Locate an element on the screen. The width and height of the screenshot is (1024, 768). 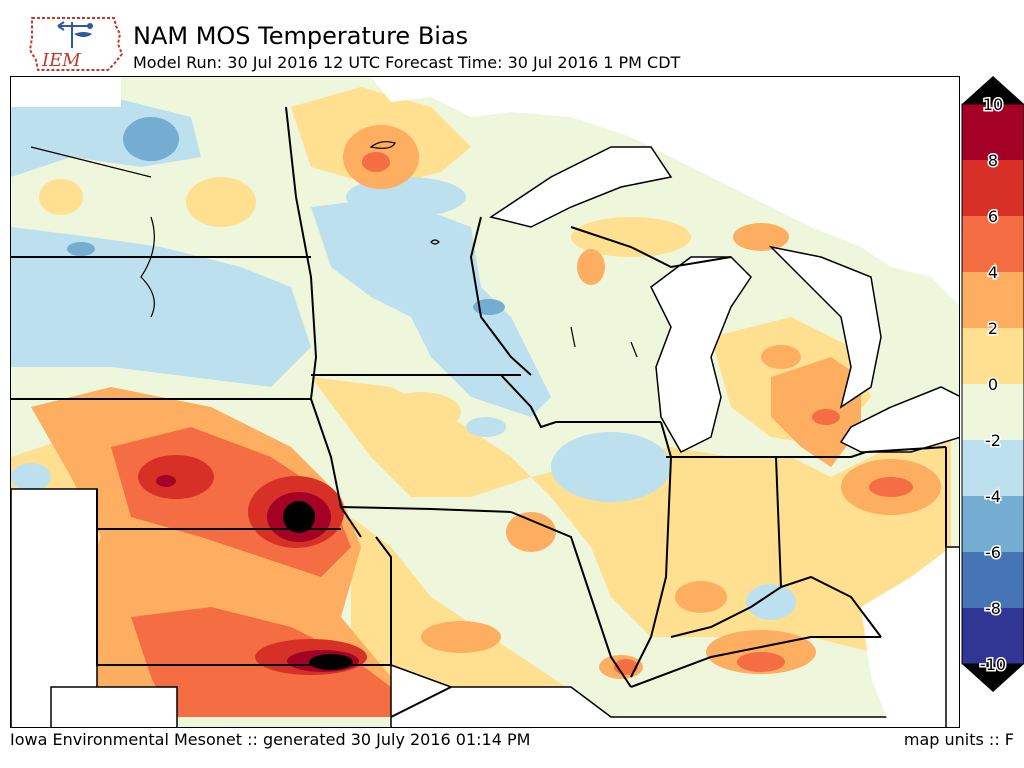
legend-tick-label: -6 is located at coordinates (993, 552).